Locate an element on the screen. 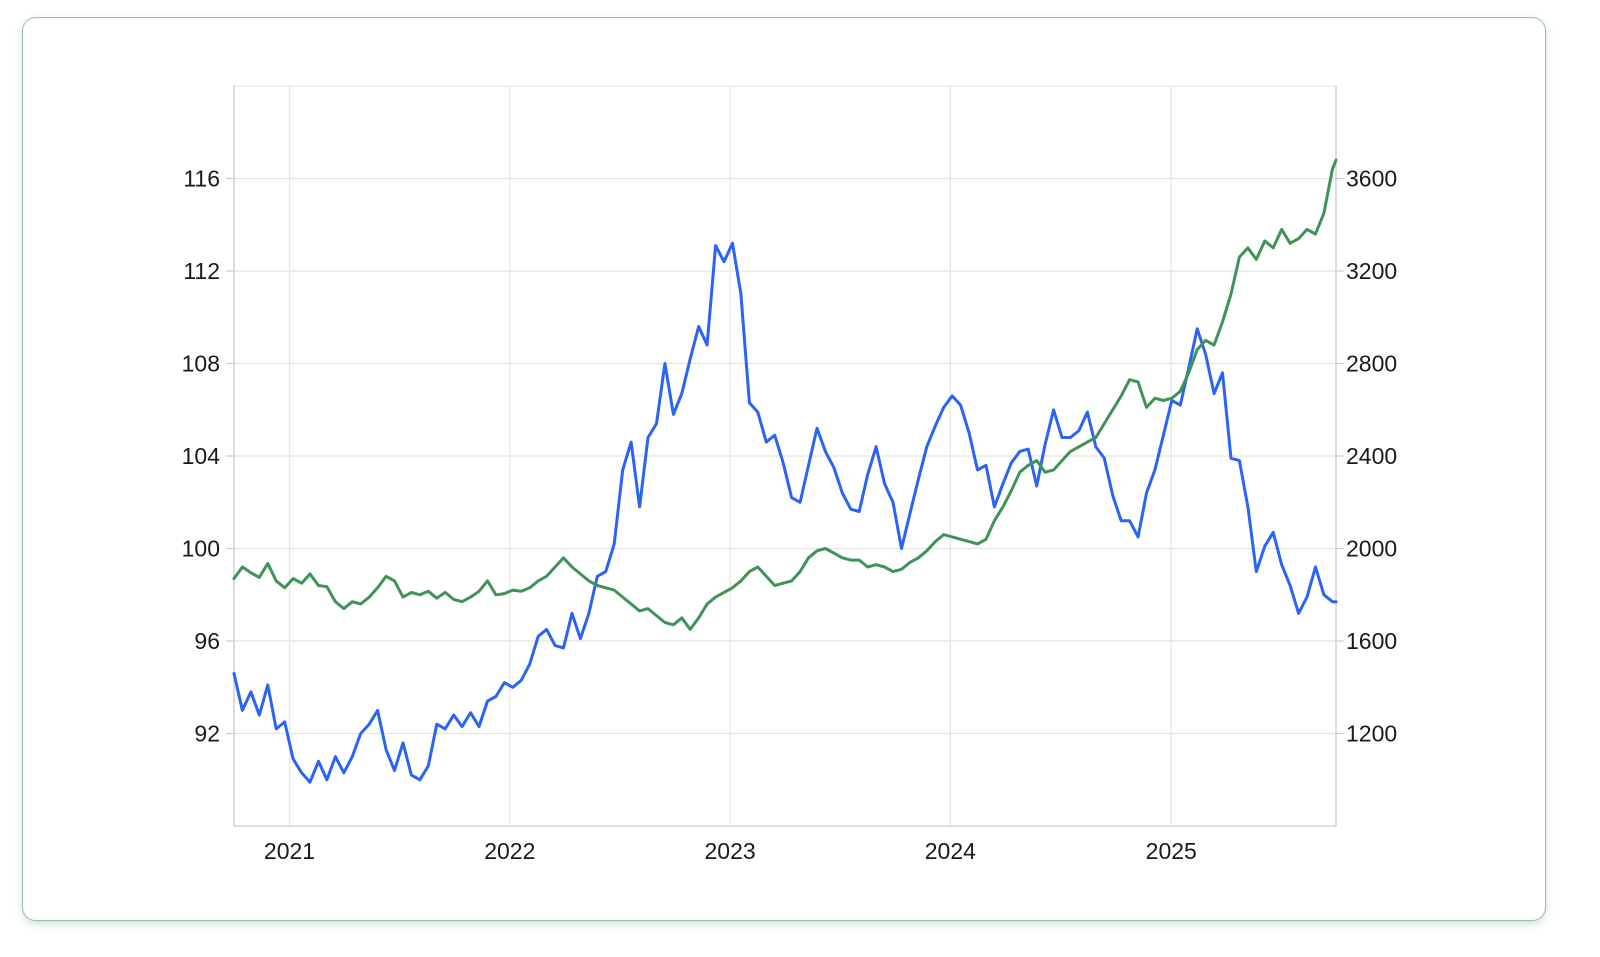 This screenshot has width=1600, height=957. x-tick-label: 2023 is located at coordinates (729, 851).